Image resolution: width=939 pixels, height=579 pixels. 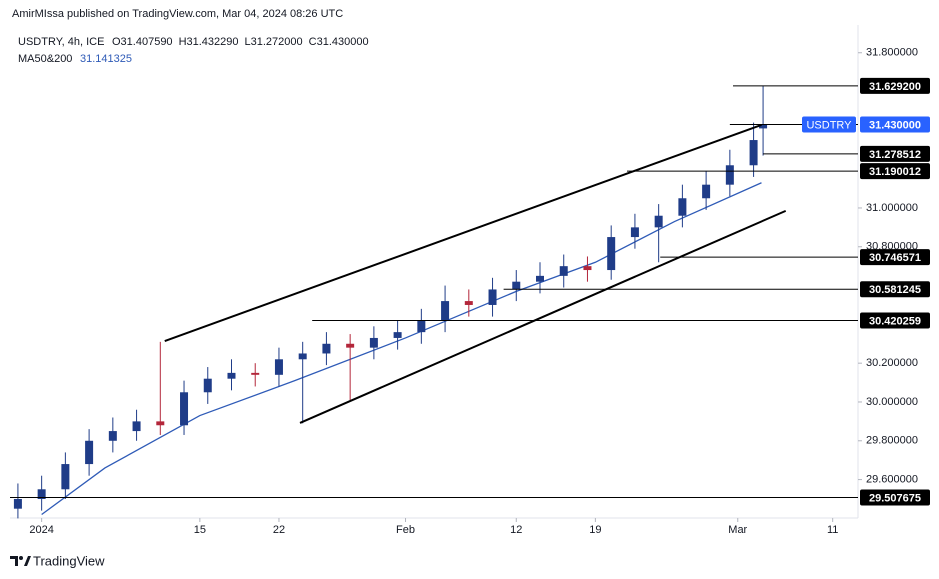 What do you see at coordinates (595, 530) in the screenshot?
I see `x-tick-label: 19` at bounding box center [595, 530].